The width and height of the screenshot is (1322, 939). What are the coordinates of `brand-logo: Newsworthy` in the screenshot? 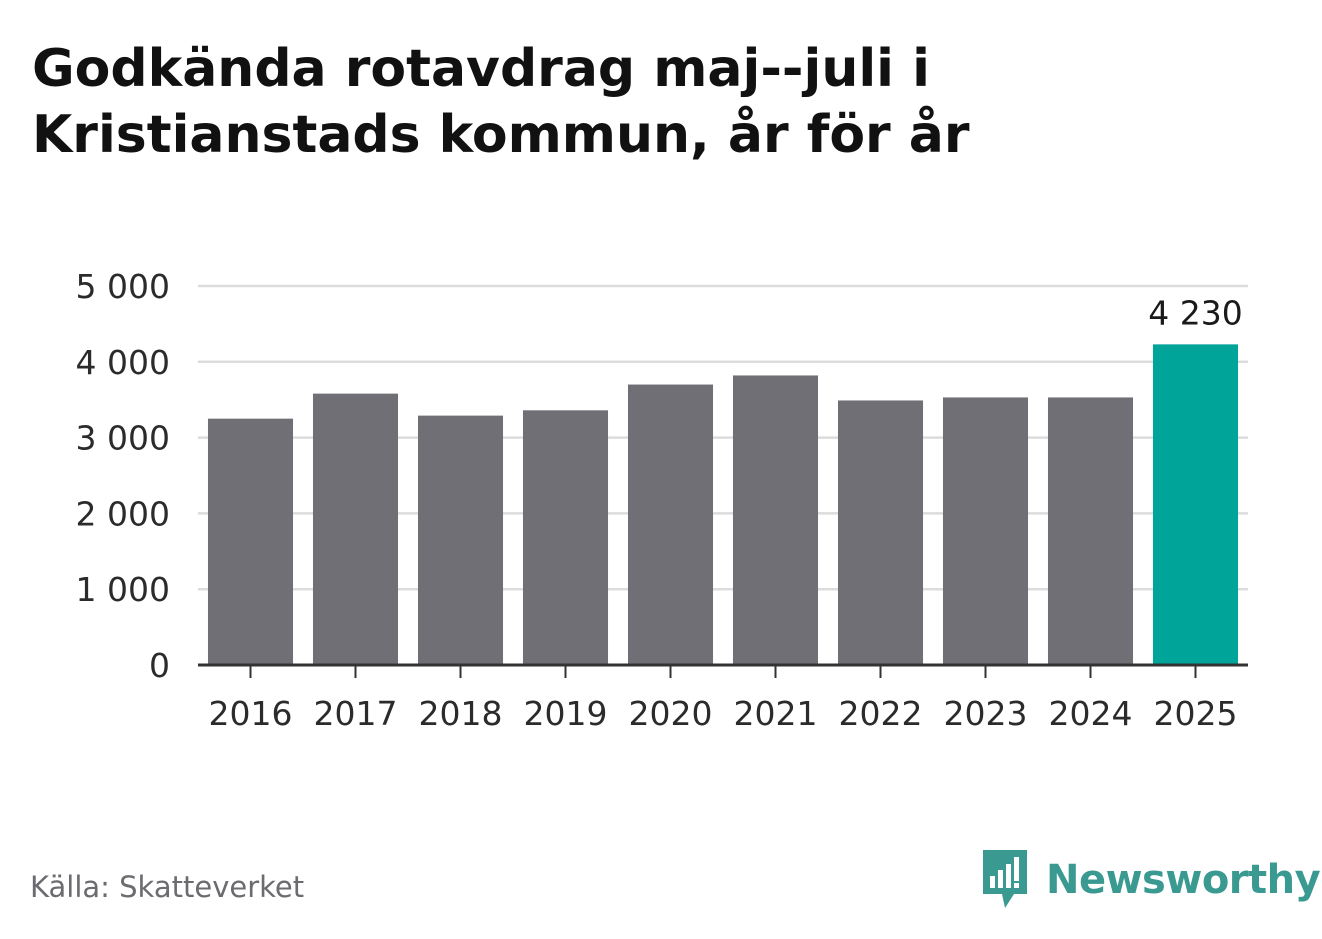 It's located at (1150, 880).